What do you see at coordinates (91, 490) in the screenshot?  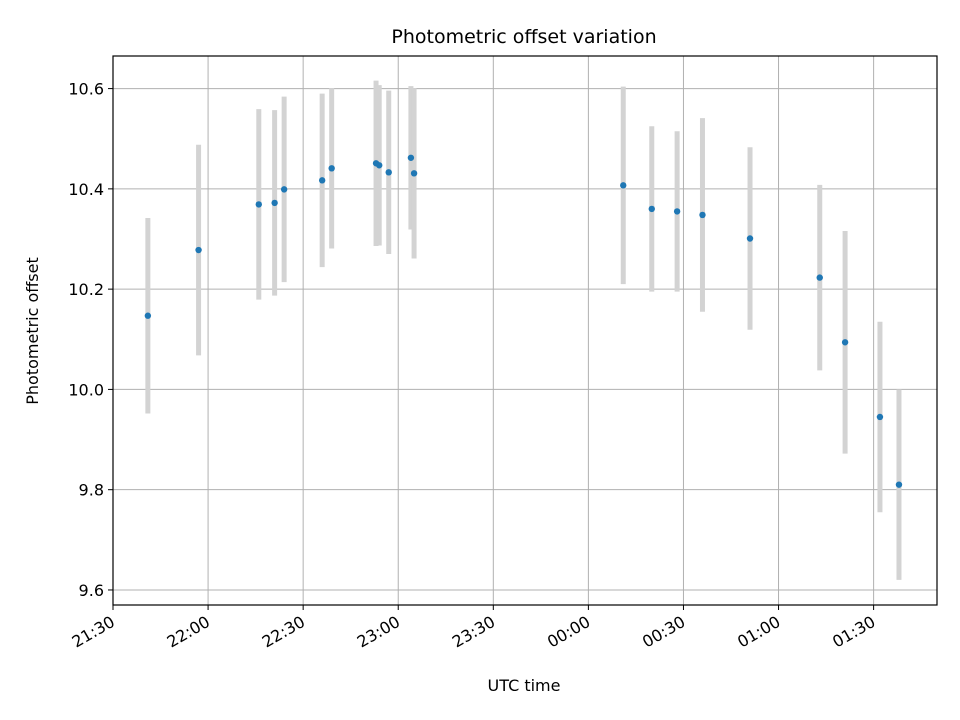 I see `y-tick-label: 9.8` at bounding box center [91, 490].